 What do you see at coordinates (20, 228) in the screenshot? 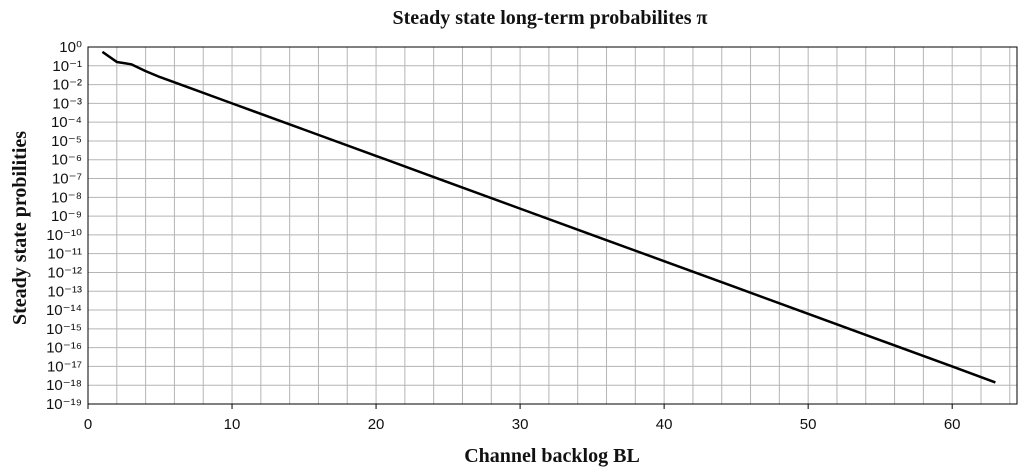
I see `y-axis-label: Steady state probilities` at bounding box center [20, 228].